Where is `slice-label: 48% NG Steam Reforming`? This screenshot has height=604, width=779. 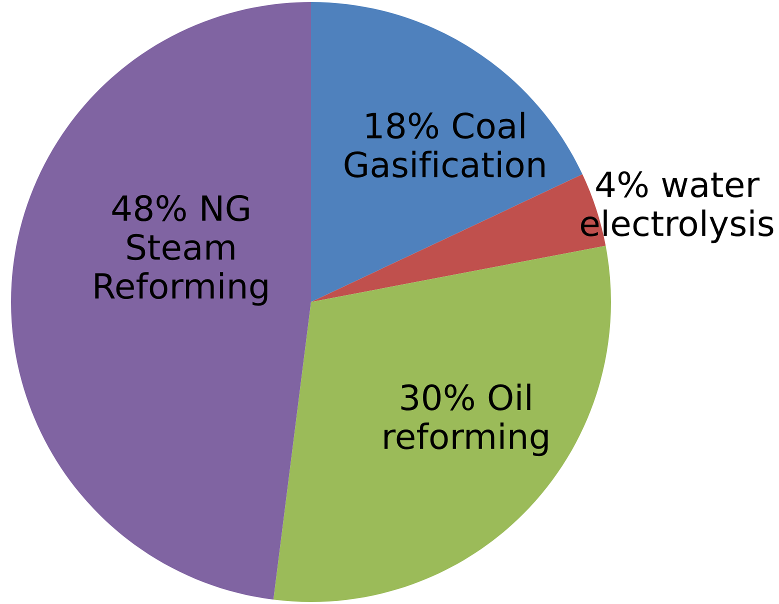
slice-label: 48% NG Steam Reforming is located at coordinates (181, 250).